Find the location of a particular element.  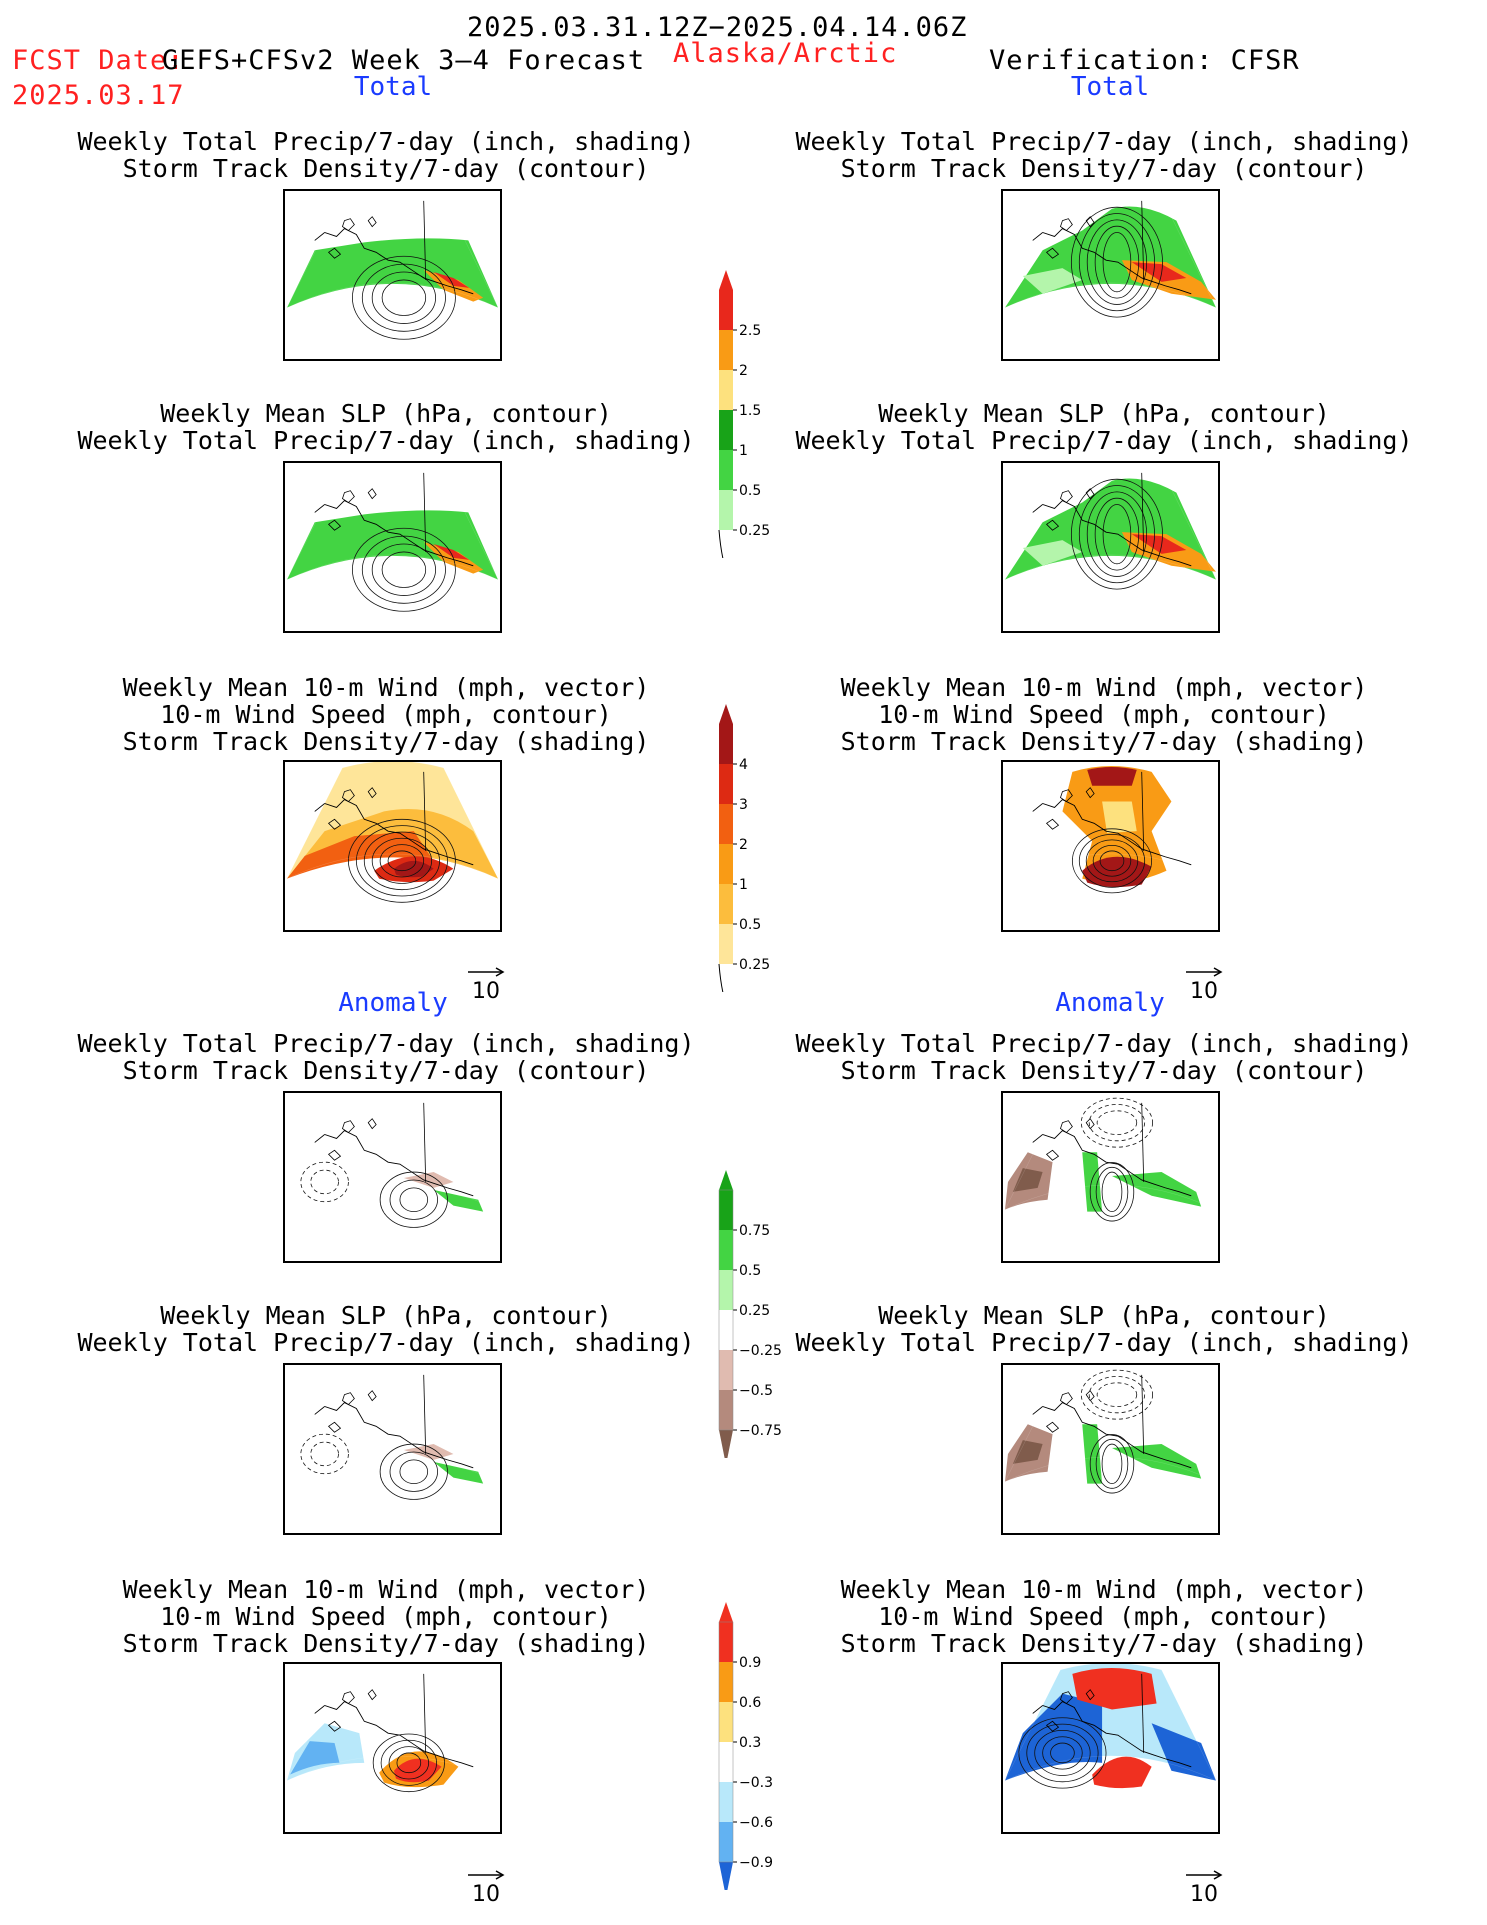

colorbar-bottom-triangle is located at coordinates (726, 1879).